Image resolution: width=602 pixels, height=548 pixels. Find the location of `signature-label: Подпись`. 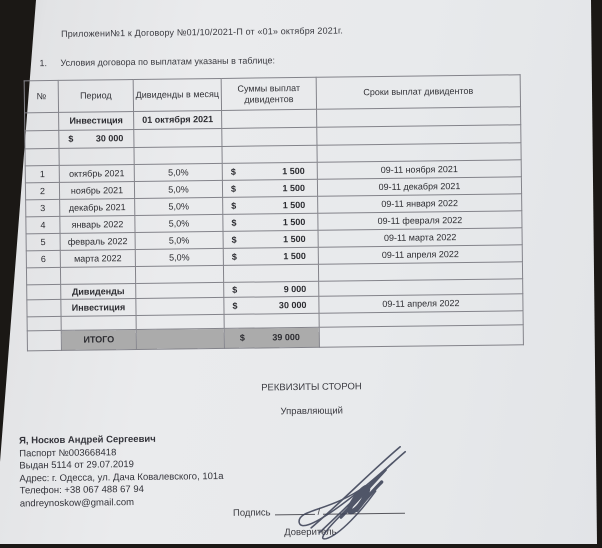

signature-label: Подпись is located at coordinates (251, 513).